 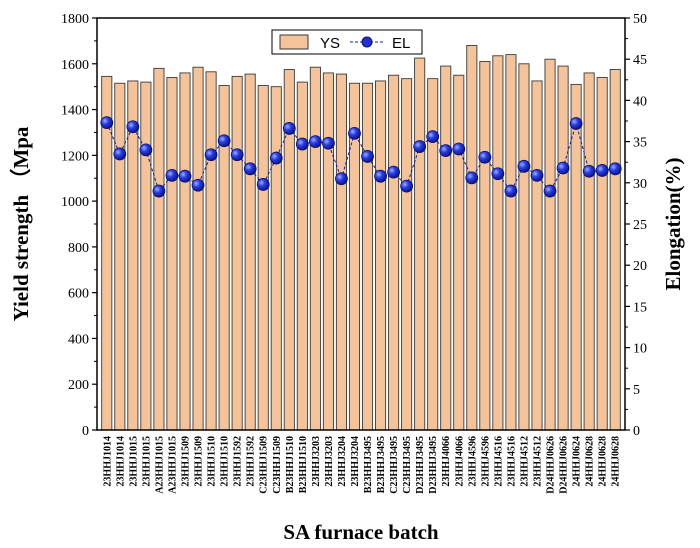 I want to click on category-label: C23HHJ1509, so click(x=277, y=465).